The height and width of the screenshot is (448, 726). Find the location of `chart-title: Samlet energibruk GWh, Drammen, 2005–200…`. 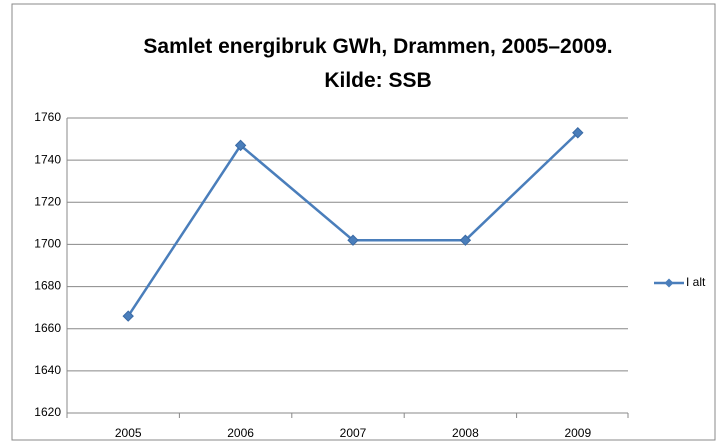

chart-title: Samlet energibruk GWh, Drammen, 2005–200… is located at coordinates (378, 63).